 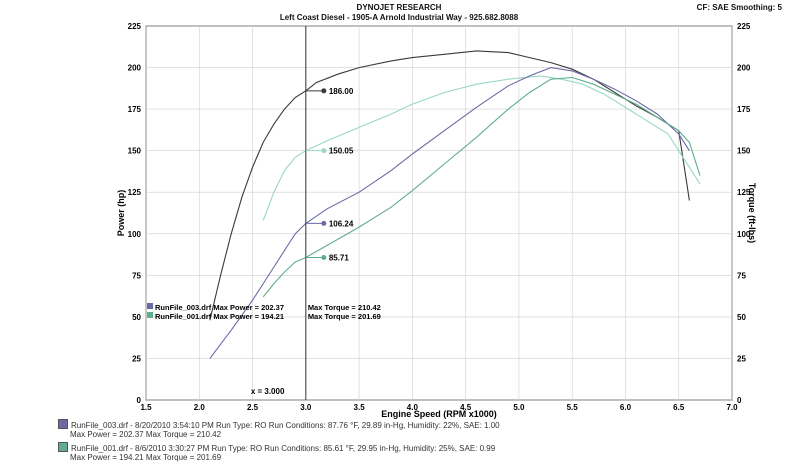 I want to click on x-tick-label: 1.5, so click(x=146, y=407).